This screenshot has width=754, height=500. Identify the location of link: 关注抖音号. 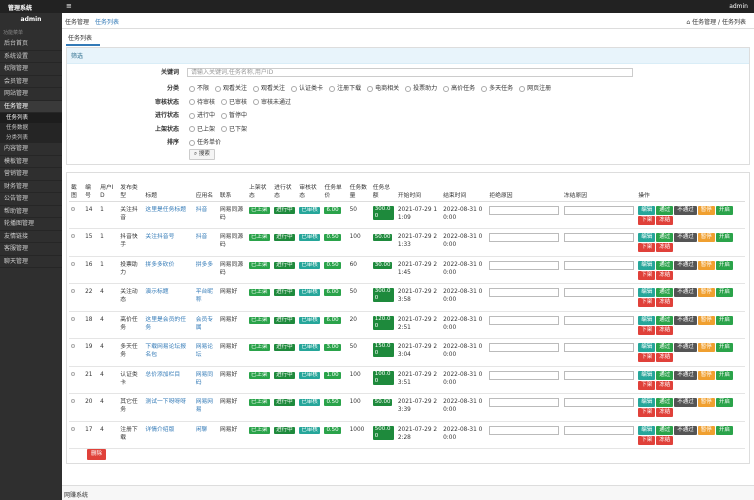
(160, 237).